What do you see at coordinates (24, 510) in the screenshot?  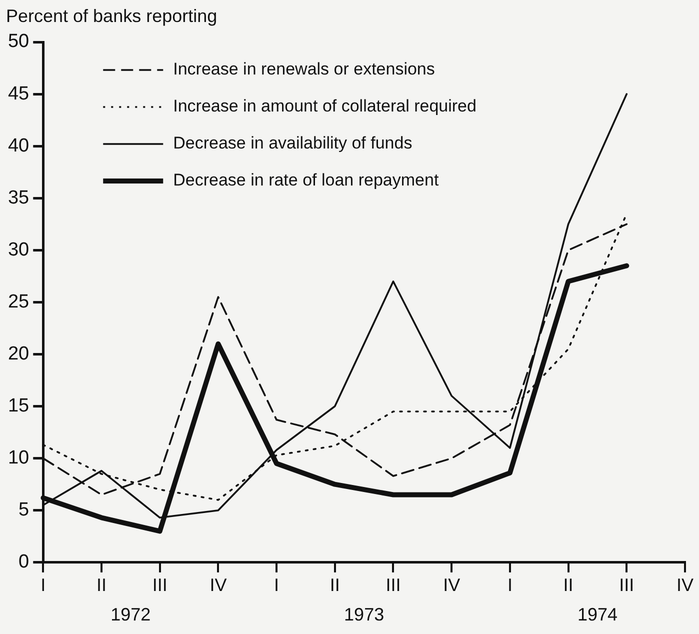 I see `y-tick-label: 5` at bounding box center [24, 510].